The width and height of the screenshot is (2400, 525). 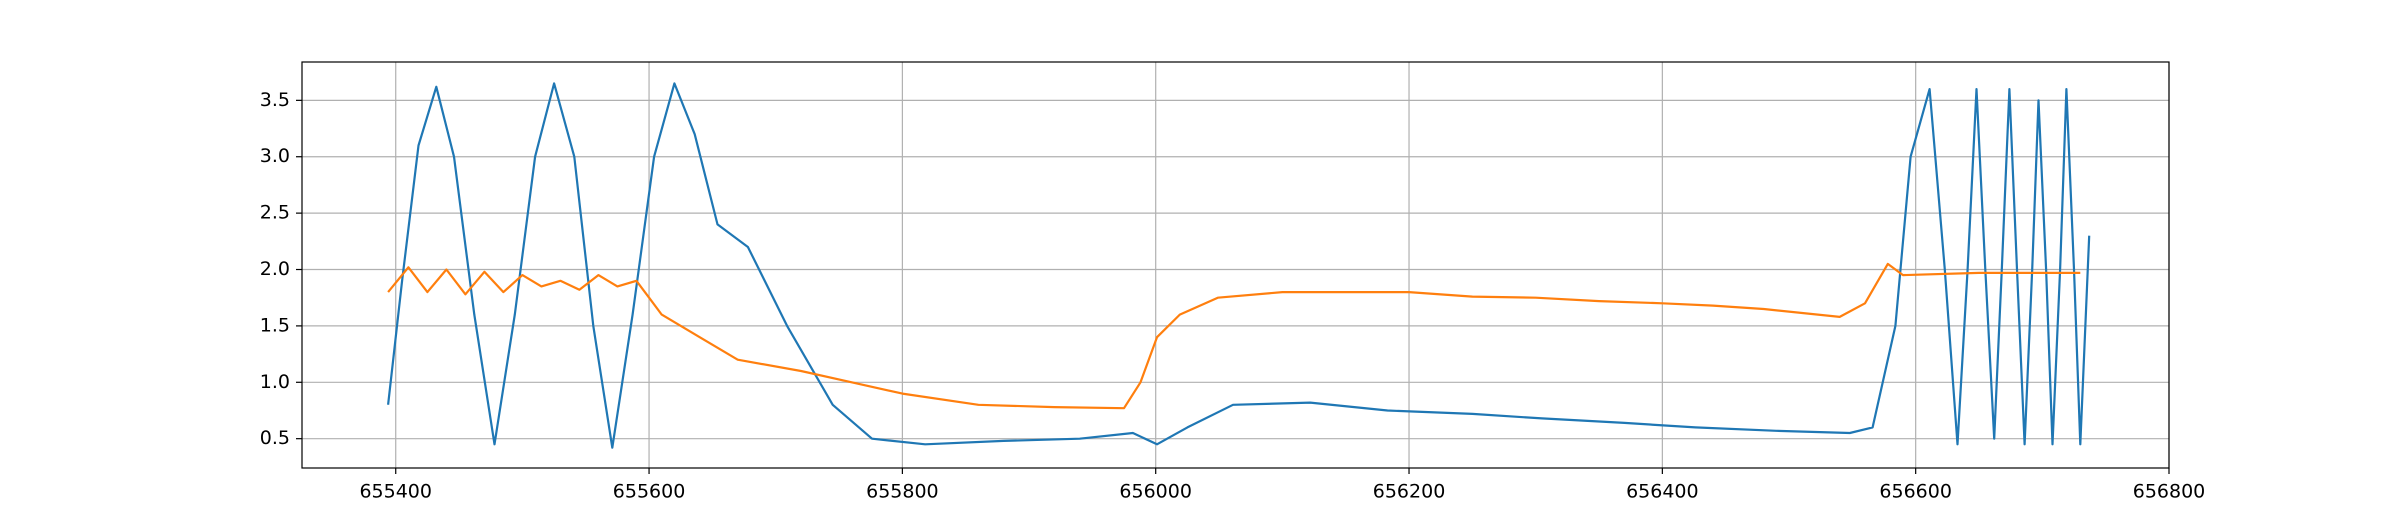 What do you see at coordinates (275, 269) in the screenshot?
I see `y-tick-label: 2.0` at bounding box center [275, 269].